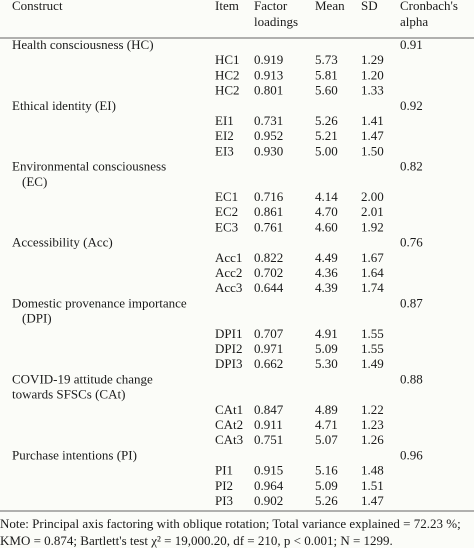 The image size is (474, 548). Describe the element at coordinates (228, 272) in the screenshot. I see `item-cell: Acc2` at that location.